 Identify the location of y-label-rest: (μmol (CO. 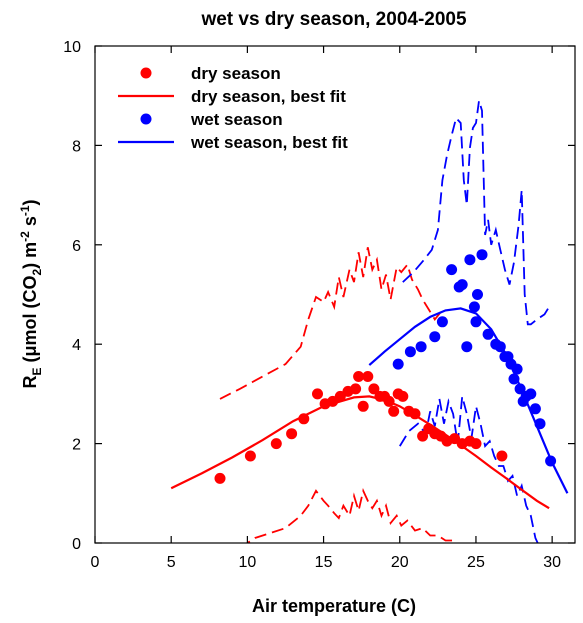
(30, 322).